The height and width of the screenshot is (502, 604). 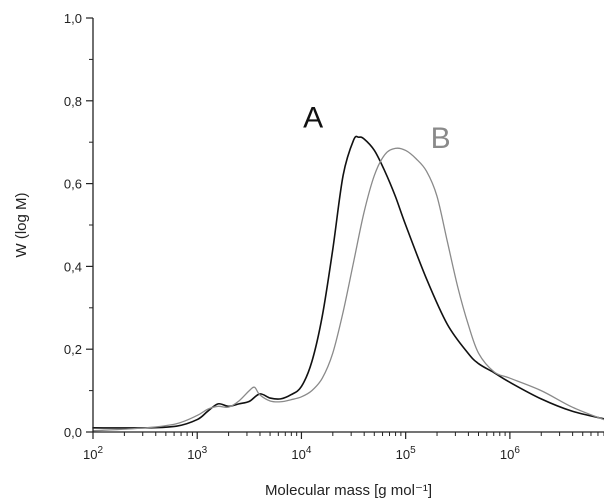 I want to click on x-tick-exponent: 3, so click(x=205, y=450).